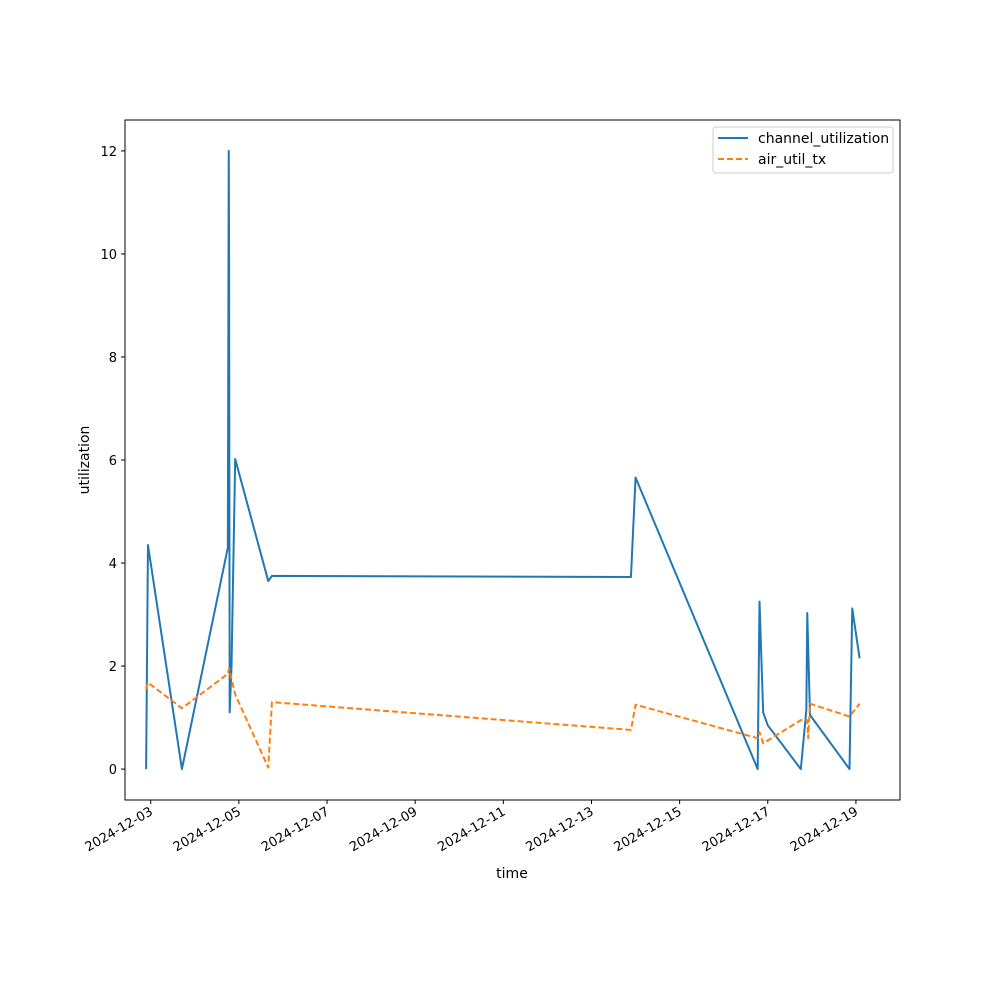  I want to click on legend-label-channel-utilization: channel_utilization, so click(823, 139).